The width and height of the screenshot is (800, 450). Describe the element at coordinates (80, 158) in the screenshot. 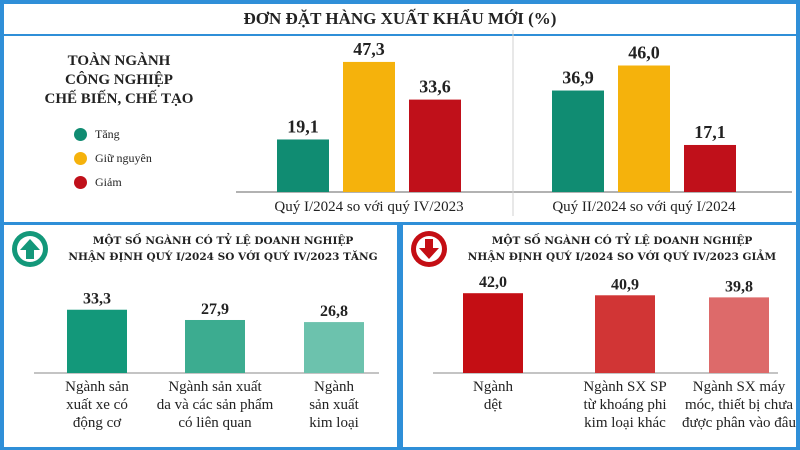

I see `legend-swatch-unchanged` at that location.